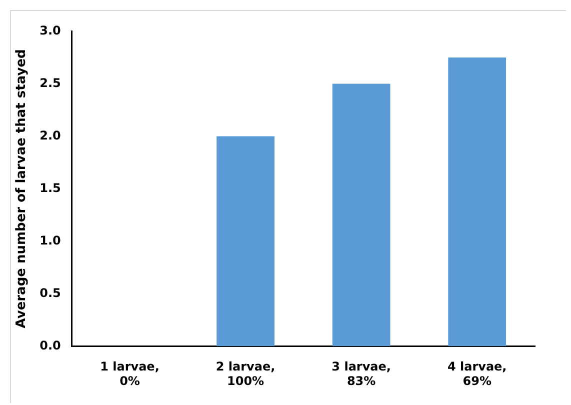 Image resolution: width=571 pixels, height=405 pixels. What do you see at coordinates (361, 374) in the screenshot?
I see `x-tick-label: 3 larvae, 83%` at bounding box center [361, 374].